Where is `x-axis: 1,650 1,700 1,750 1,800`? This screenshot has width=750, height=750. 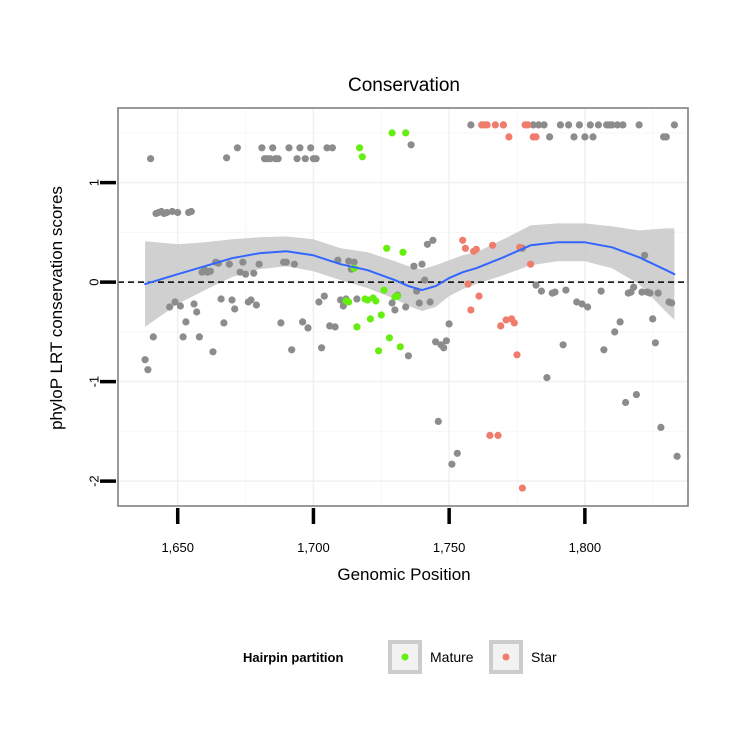
x-axis: 1,650 1,700 1,750 1,800 is located at coordinates (381, 531).